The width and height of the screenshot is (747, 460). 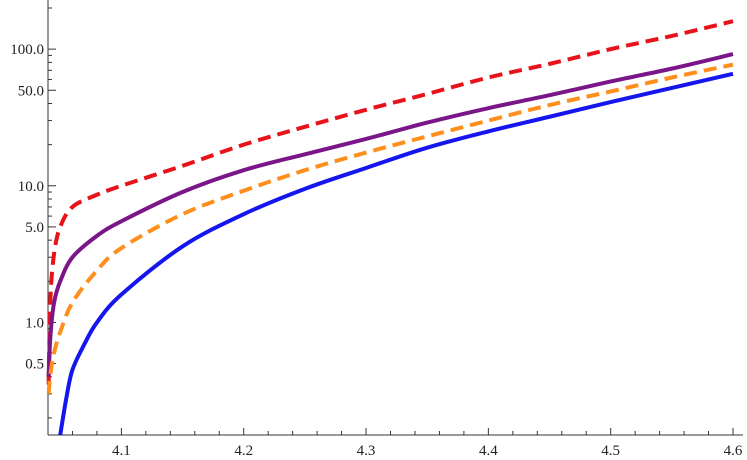 What do you see at coordinates (34, 228) in the screenshot?
I see `y-tick-label: 5.0` at bounding box center [34, 228].